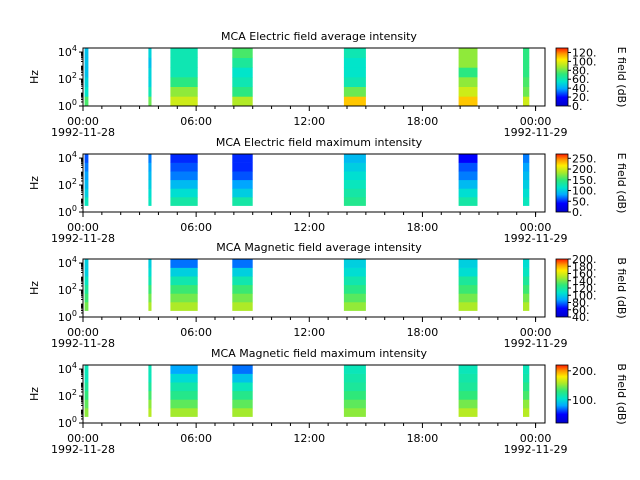 The width and height of the screenshot is (640, 480). Describe the element at coordinates (67, 316) in the screenshot. I see `y-tick-label: 10⁰` at that location.